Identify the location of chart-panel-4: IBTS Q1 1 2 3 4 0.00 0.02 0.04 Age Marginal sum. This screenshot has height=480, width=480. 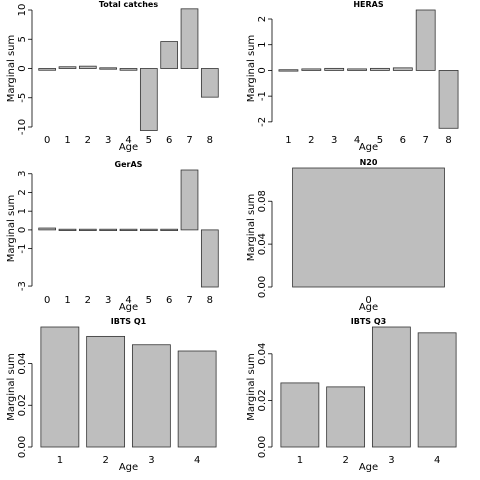
(111, 395).